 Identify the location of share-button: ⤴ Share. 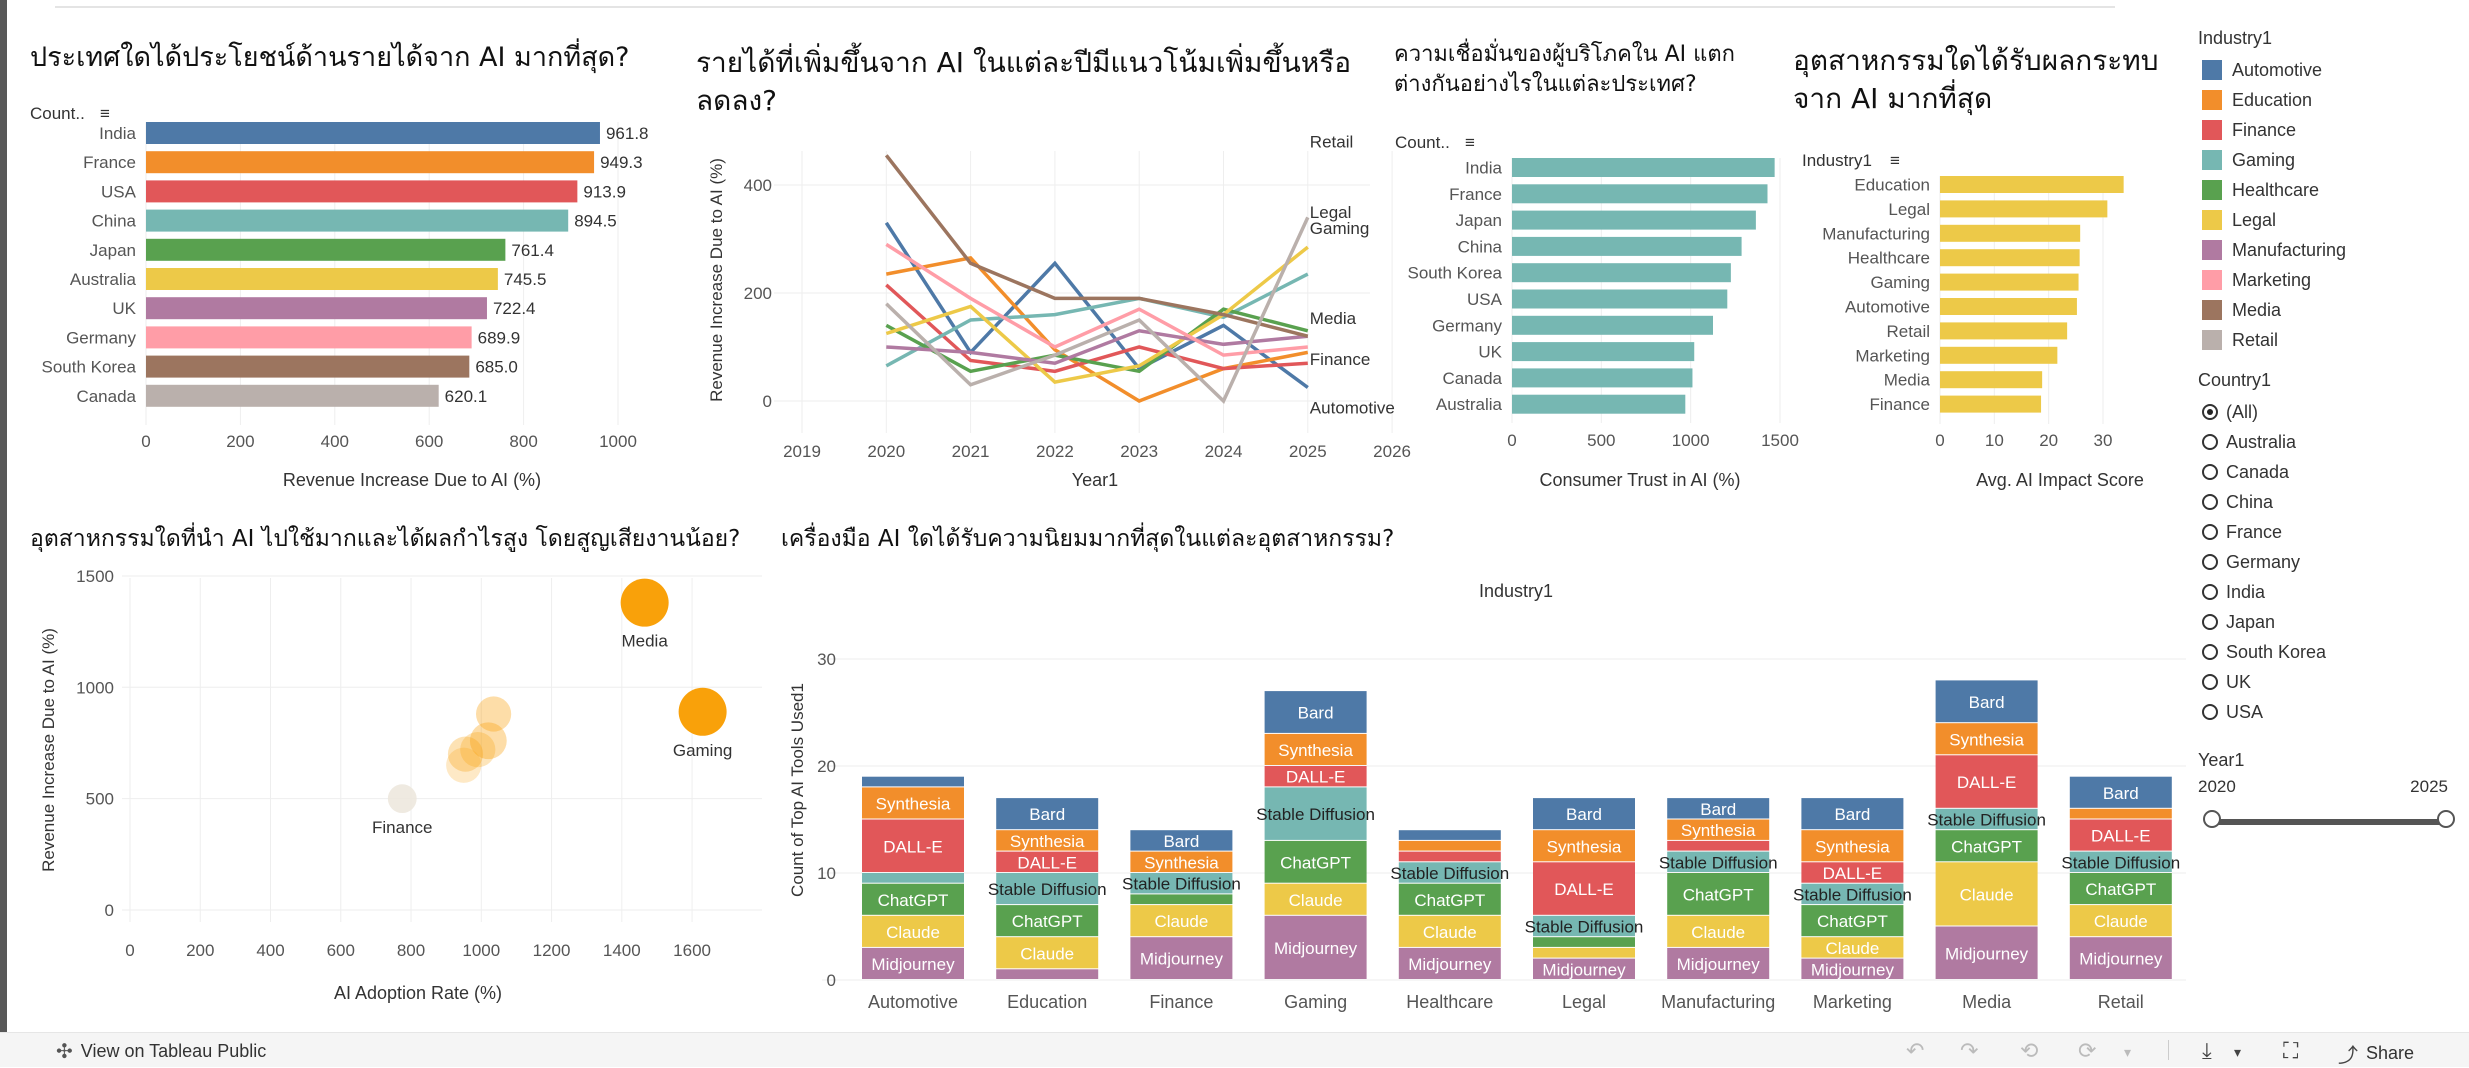
(2376, 1053).